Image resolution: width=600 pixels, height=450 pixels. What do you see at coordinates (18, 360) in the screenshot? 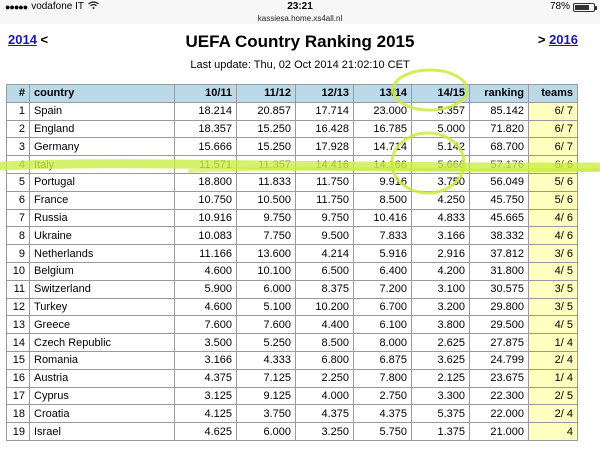
I see `rank-cell: 15` at bounding box center [18, 360].